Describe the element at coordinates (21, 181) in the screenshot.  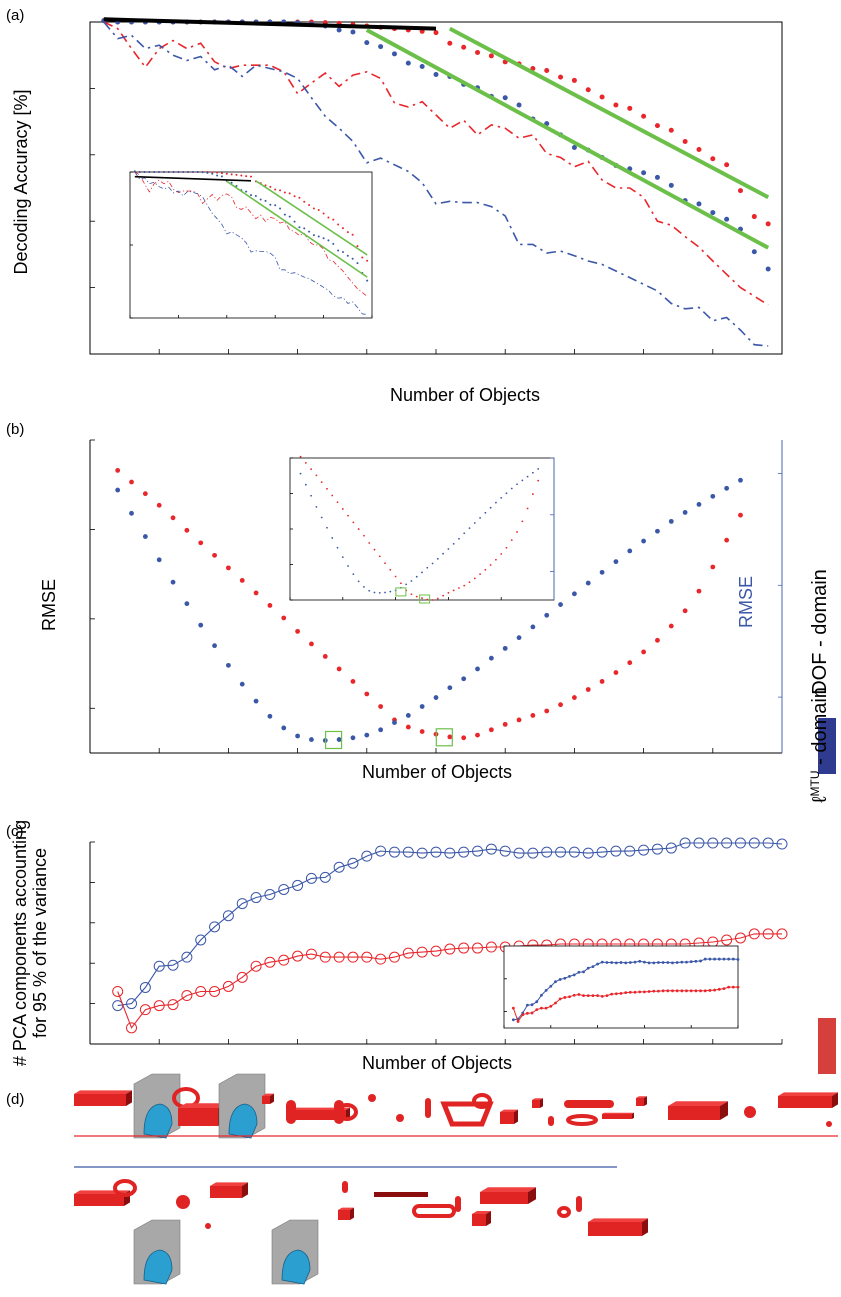
I see `plot-a-ylabel: Decoding Accuracy [%]` at that location.